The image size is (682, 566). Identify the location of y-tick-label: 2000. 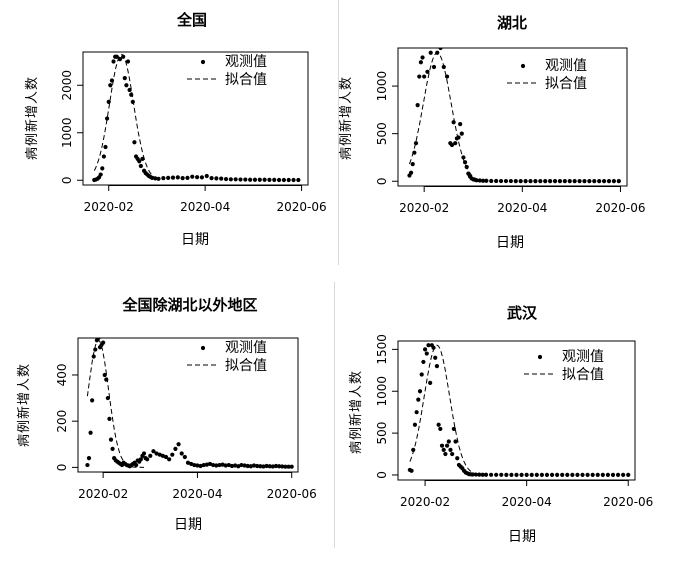
(67, 85).